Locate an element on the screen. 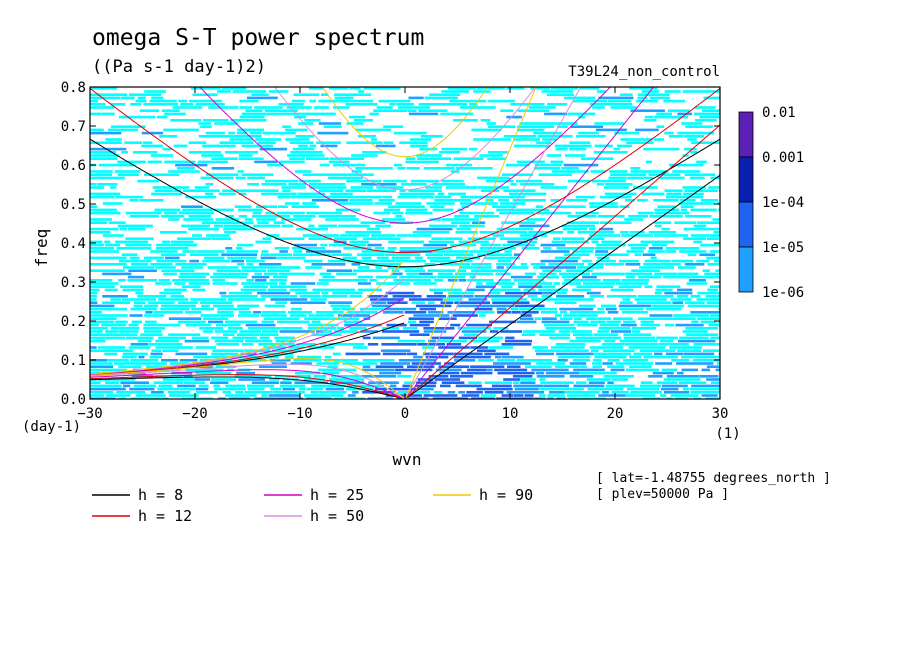 The width and height of the screenshot is (904, 654). dispersion-curve-h12 is located at coordinates (562, 261).